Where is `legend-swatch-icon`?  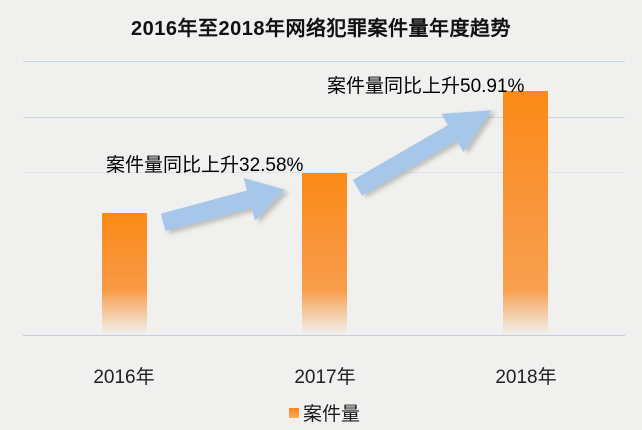 legend-swatch-icon is located at coordinates (294, 412).